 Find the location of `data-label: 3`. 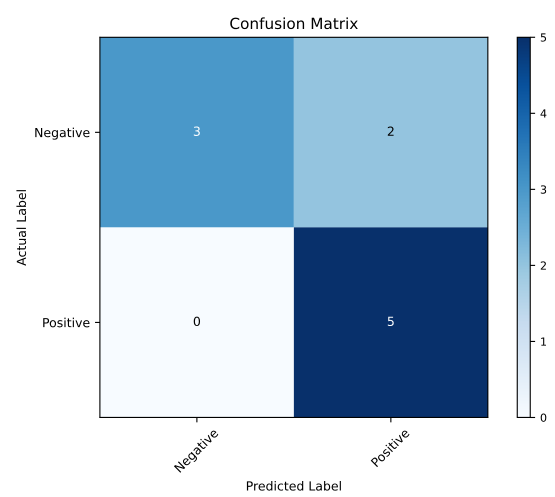

data-label: 3 is located at coordinates (197, 131).